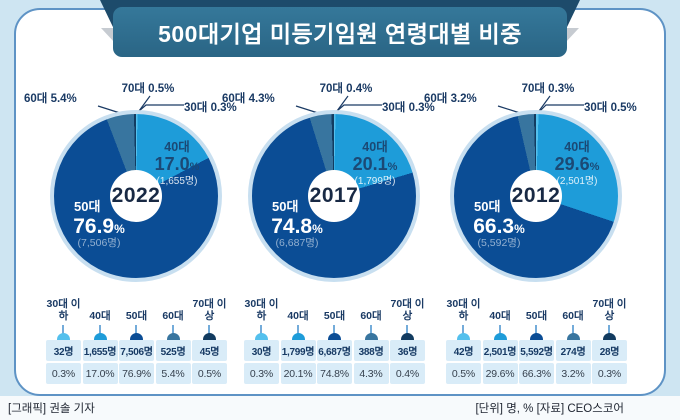 This screenshot has height=420, width=680. Describe the element at coordinates (297, 243) in the screenshot. I see `slice-50s-count: (6,687명)` at that location.